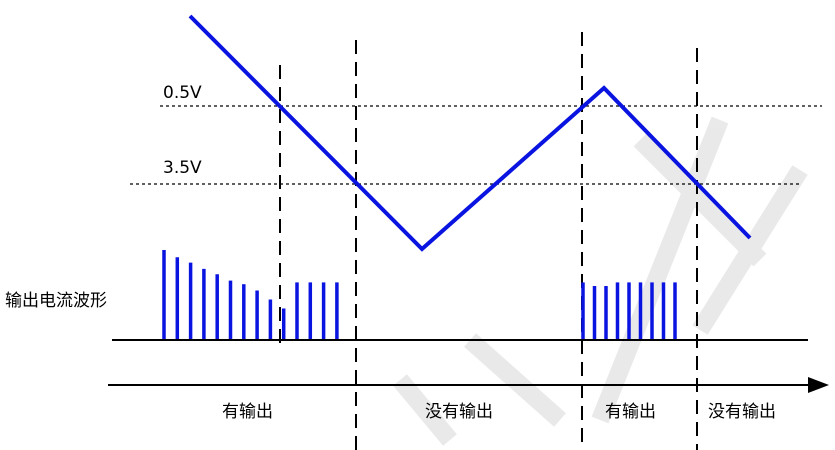 This screenshot has width=835, height=450. I want to click on threshold-label-upper: 0.5V, so click(182, 93).